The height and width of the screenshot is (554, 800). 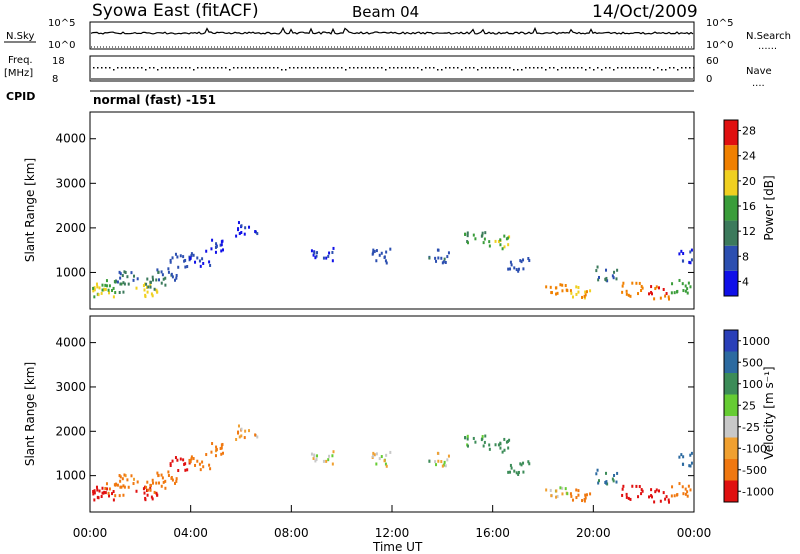 What do you see at coordinates (731, 416) in the screenshot?
I see `colorbar-frame` at bounding box center [731, 416].